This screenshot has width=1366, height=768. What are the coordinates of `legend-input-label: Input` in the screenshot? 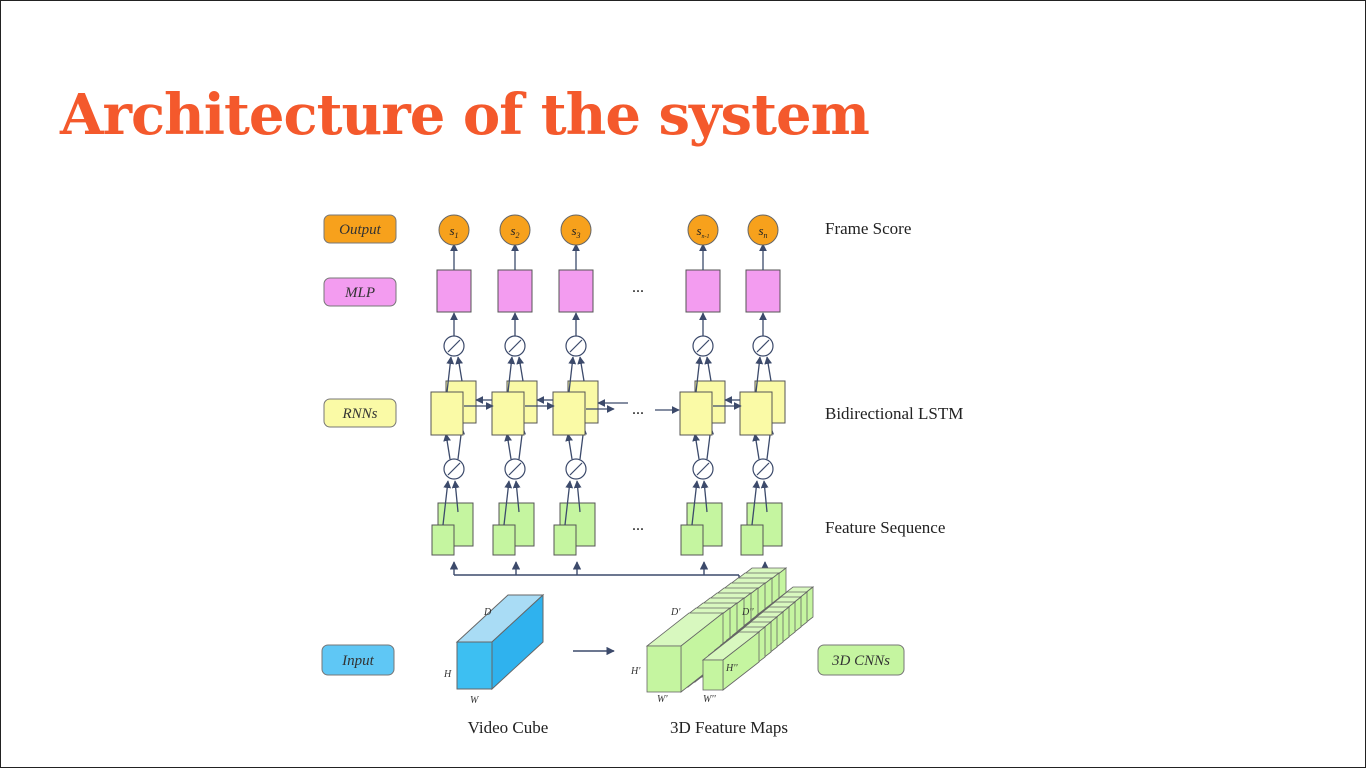 It's located at (357, 661).